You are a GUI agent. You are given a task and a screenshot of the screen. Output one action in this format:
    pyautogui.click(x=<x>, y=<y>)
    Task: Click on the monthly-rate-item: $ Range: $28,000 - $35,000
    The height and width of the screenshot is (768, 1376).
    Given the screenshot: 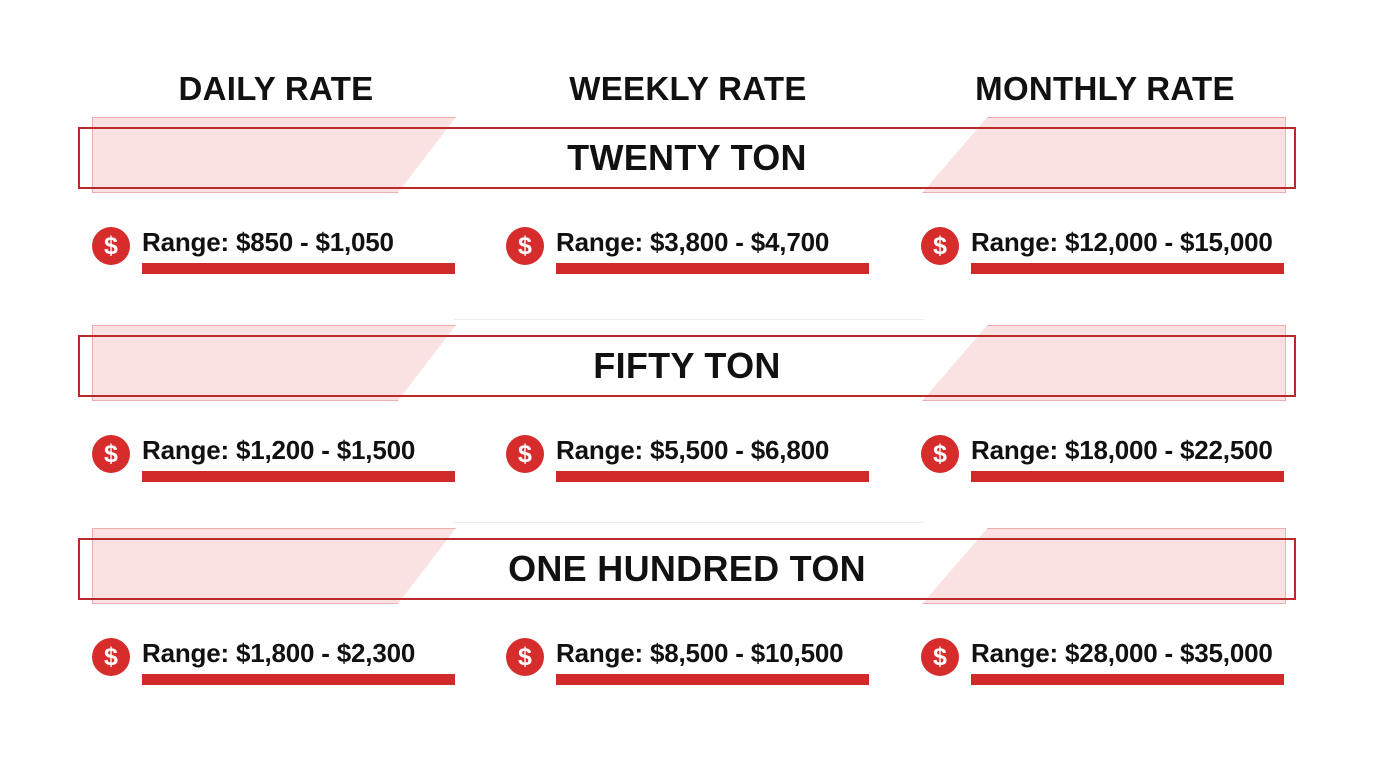 What is the action you would take?
    pyautogui.click(x=1111, y=657)
    